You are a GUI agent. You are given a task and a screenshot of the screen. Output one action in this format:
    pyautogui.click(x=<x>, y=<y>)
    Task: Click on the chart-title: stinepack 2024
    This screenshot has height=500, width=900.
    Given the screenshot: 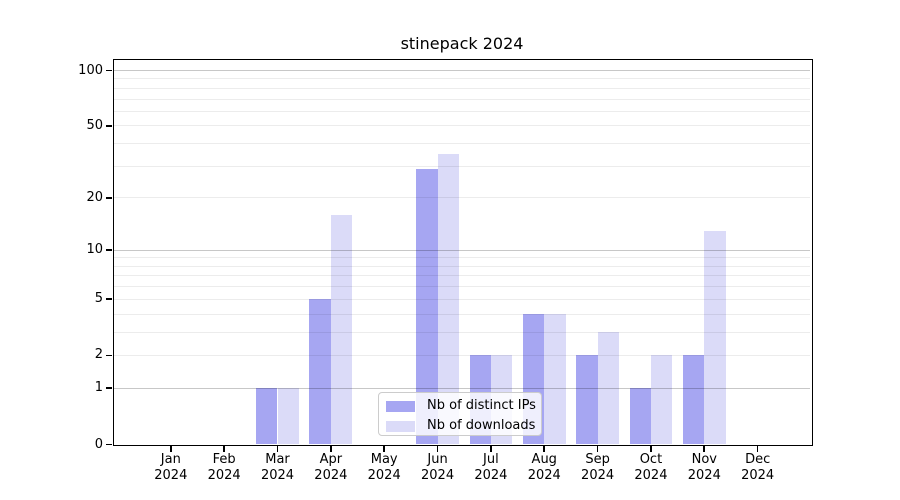 What is the action you would take?
    pyautogui.click(x=462, y=43)
    